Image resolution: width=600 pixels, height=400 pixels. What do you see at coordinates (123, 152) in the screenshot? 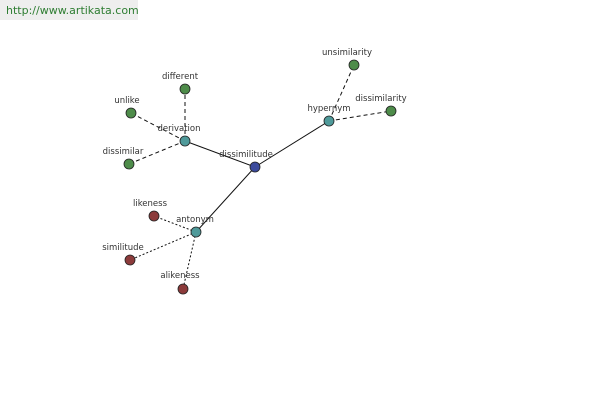
I see `node-label: dissimilar` at bounding box center [123, 152].